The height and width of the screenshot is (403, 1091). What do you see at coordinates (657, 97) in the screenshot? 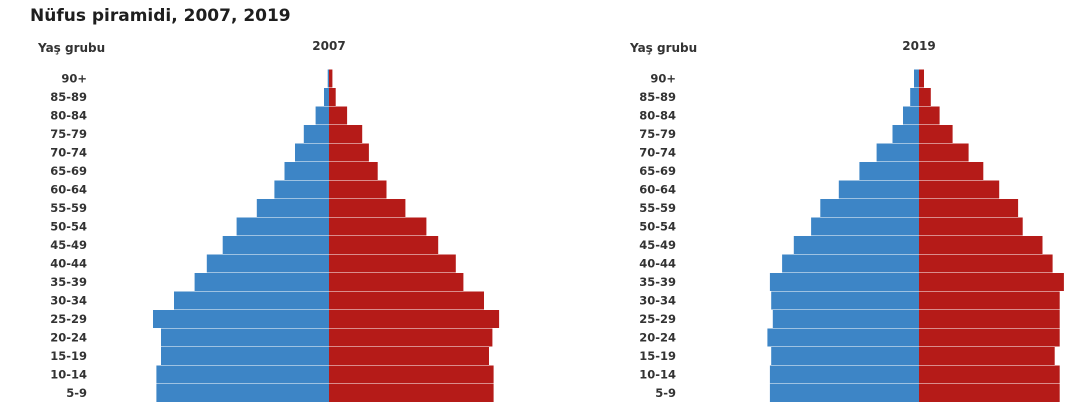
I see `pyramid-2019-tick-label: 85-89` at bounding box center [657, 97].